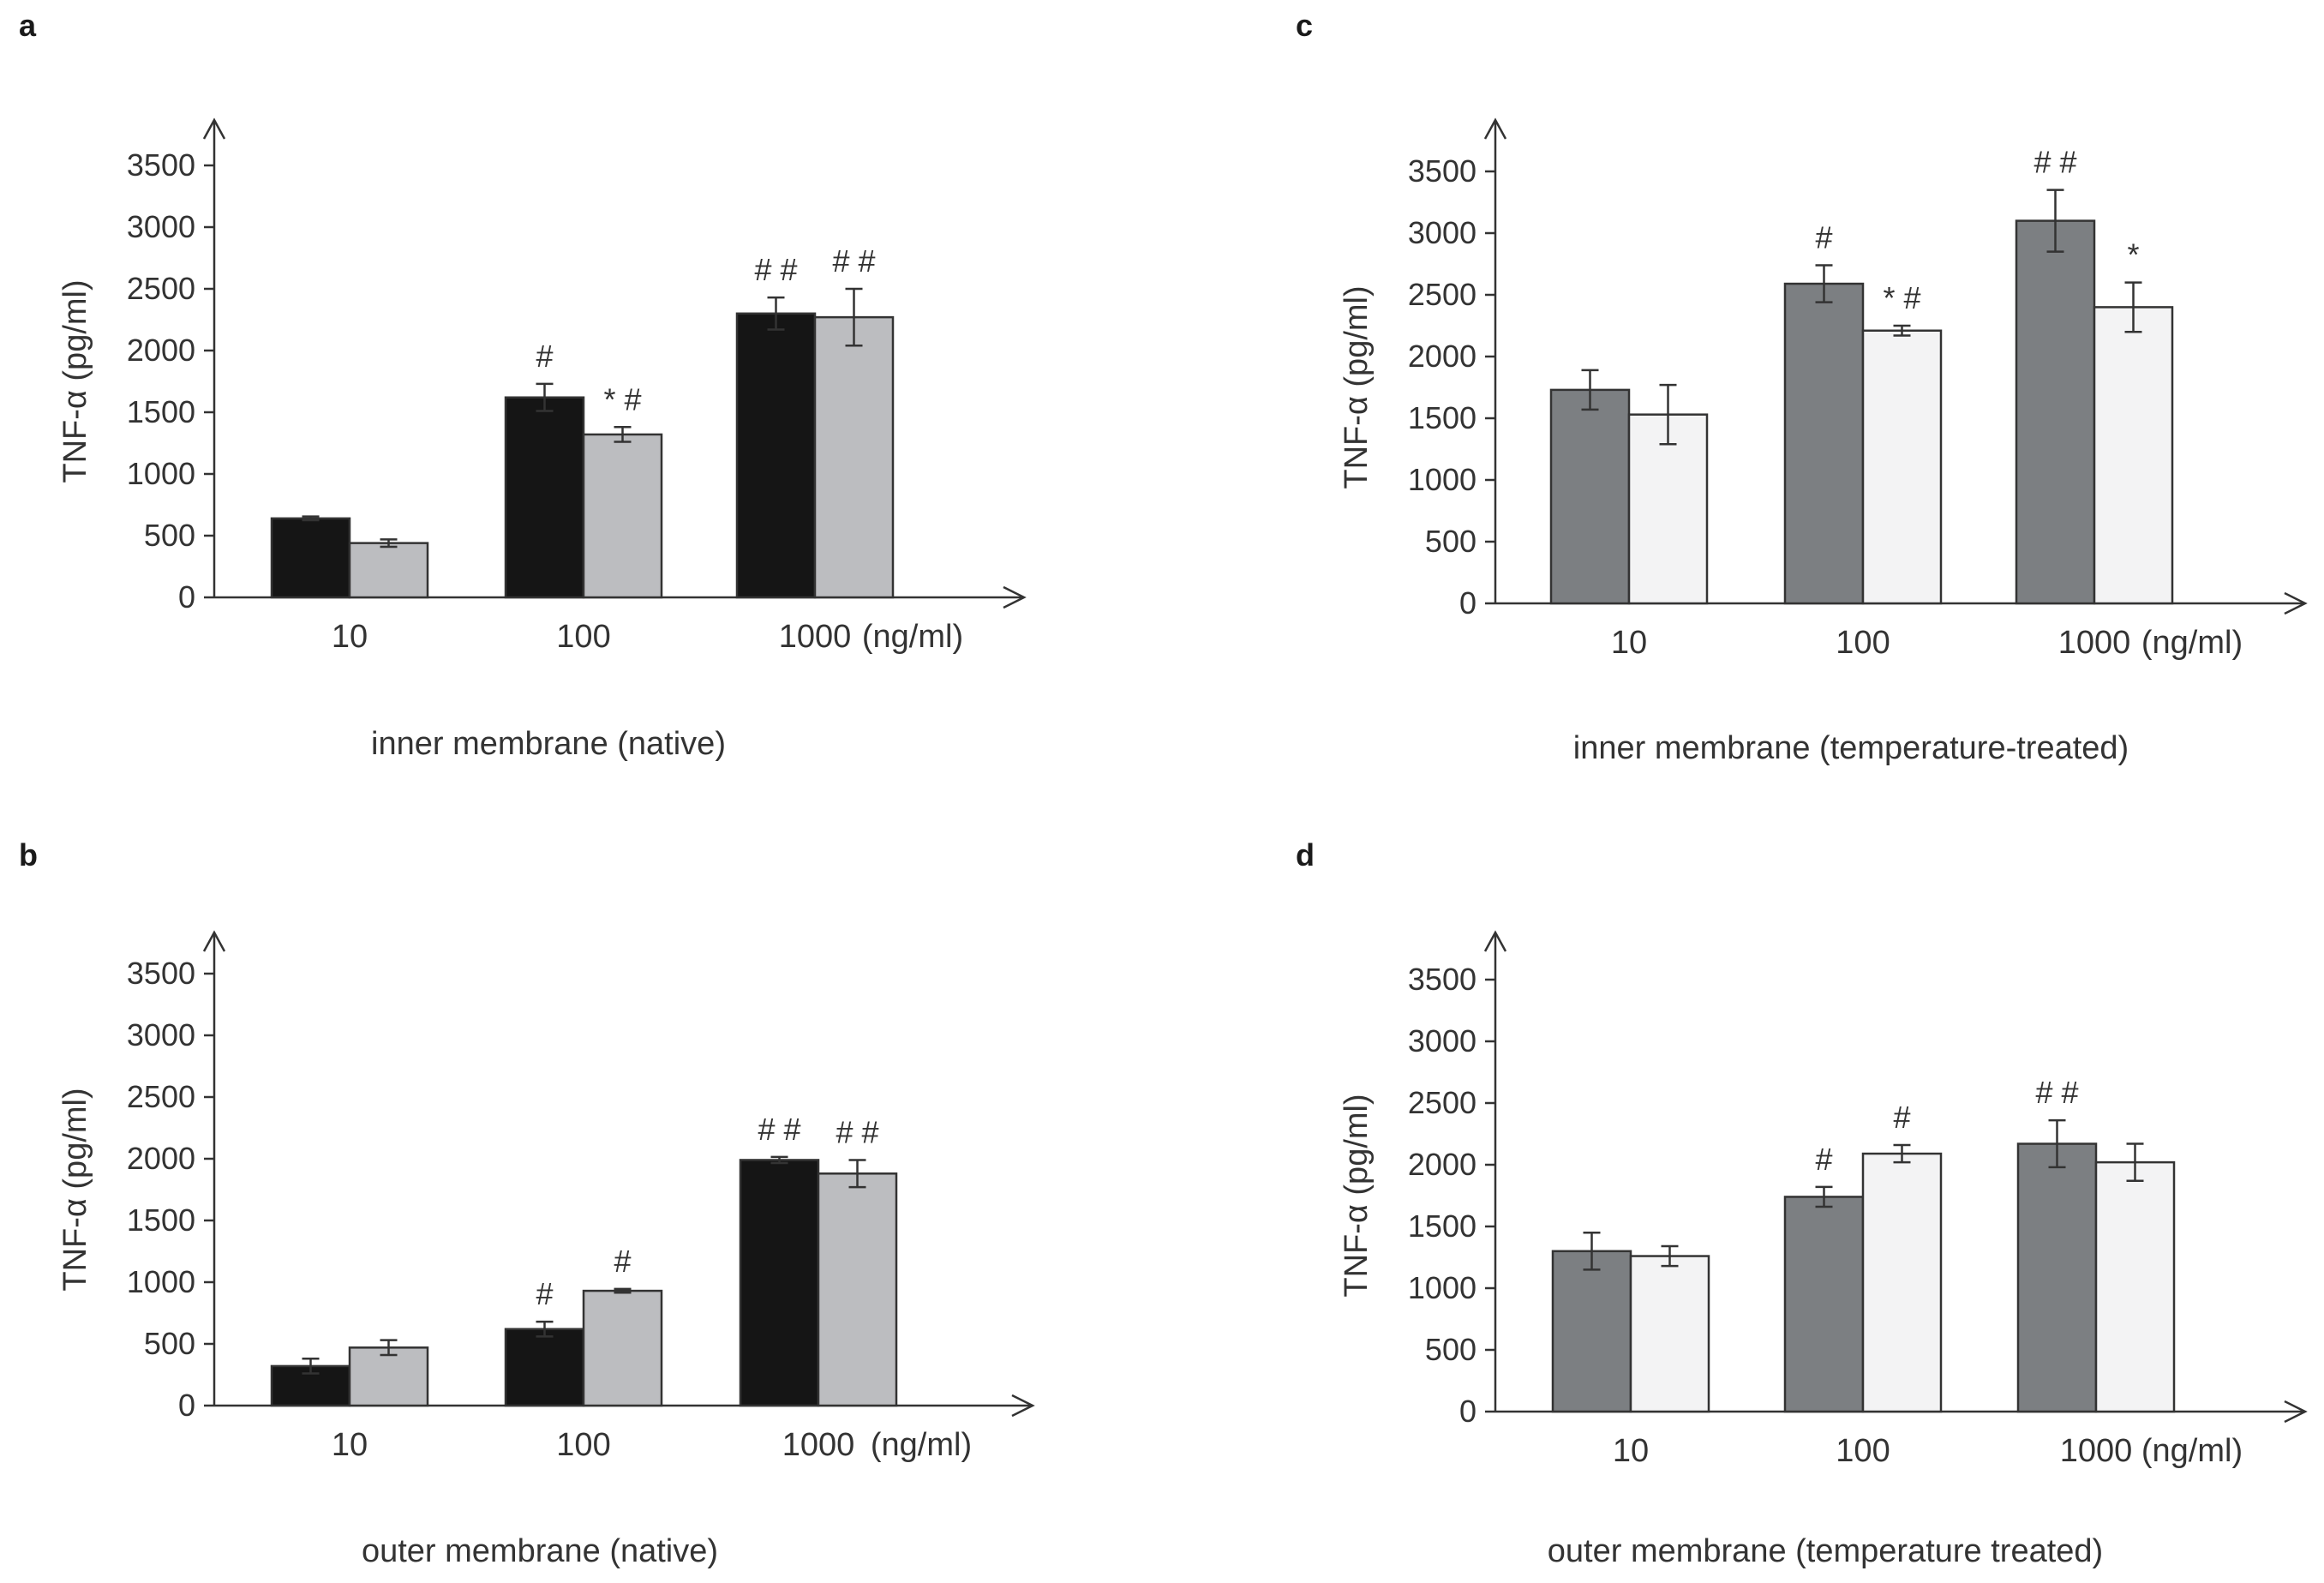 The image size is (2324, 1583). What do you see at coordinates (388, 1377) in the screenshot?
I see `bar-b-10-s2` at bounding box center [388, 1377].